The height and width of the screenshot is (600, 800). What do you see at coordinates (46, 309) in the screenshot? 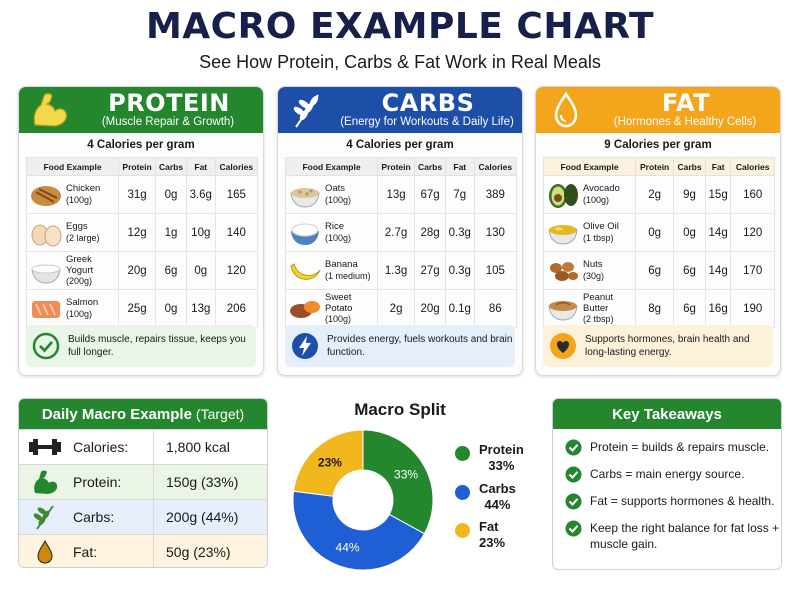
I see `salmon-icon` at bounding box center [46, 309].